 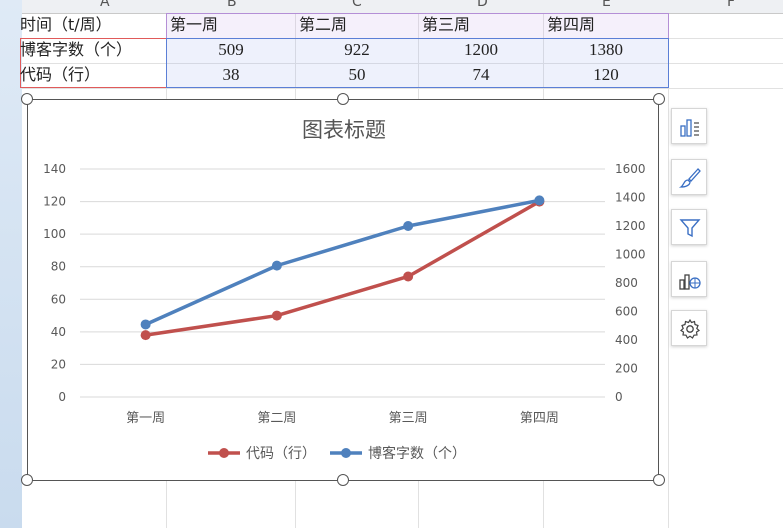 I want to click on cell-e3: 120, so click(x=606, y=74).